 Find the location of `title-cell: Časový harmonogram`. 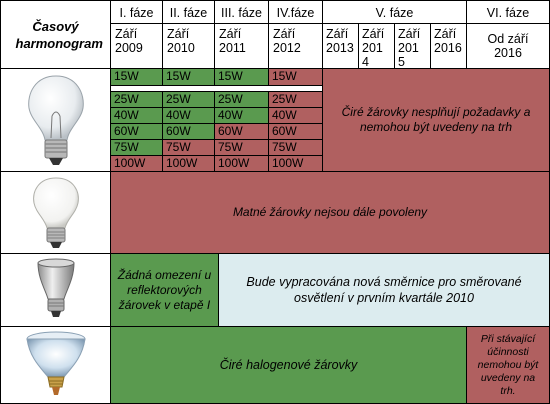

title-cell: Časový harmonogram is located at coordinates (55, 34).